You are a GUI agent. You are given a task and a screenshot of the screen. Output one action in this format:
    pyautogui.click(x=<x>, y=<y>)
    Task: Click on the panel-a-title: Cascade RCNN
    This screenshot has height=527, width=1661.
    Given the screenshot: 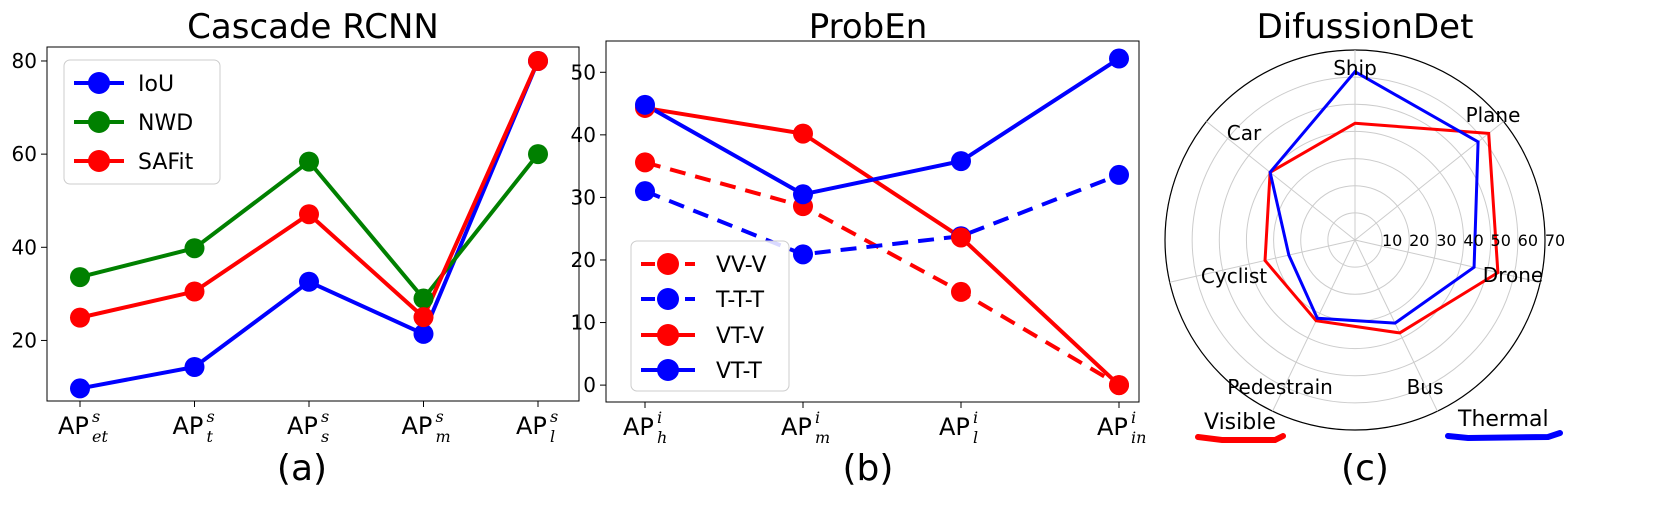 What is the action you would take?
    pyautogui.click(x=313, y=27)
    